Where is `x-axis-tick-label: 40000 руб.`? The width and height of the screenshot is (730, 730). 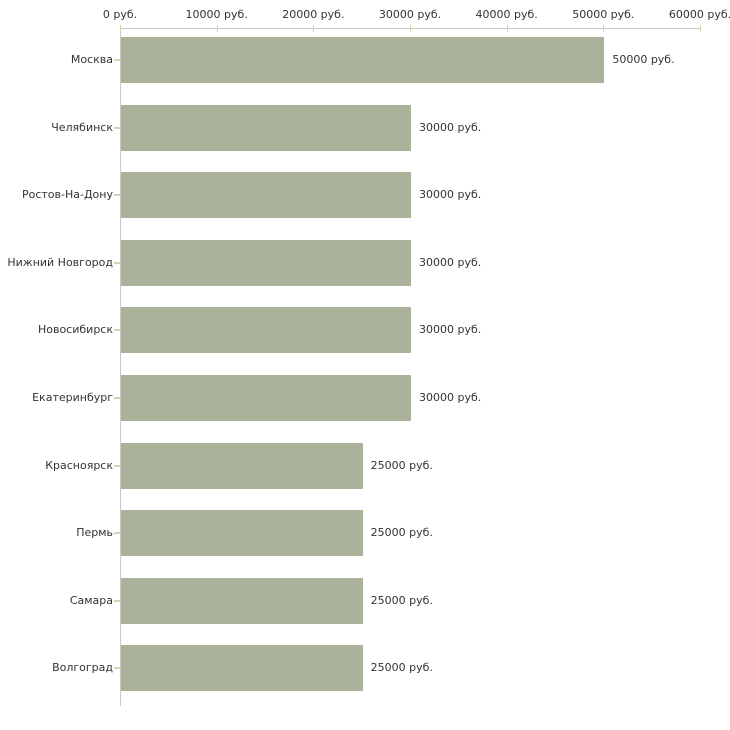
x-axis-tick-label: 40000 руб. is located at coordinates (506, 14).